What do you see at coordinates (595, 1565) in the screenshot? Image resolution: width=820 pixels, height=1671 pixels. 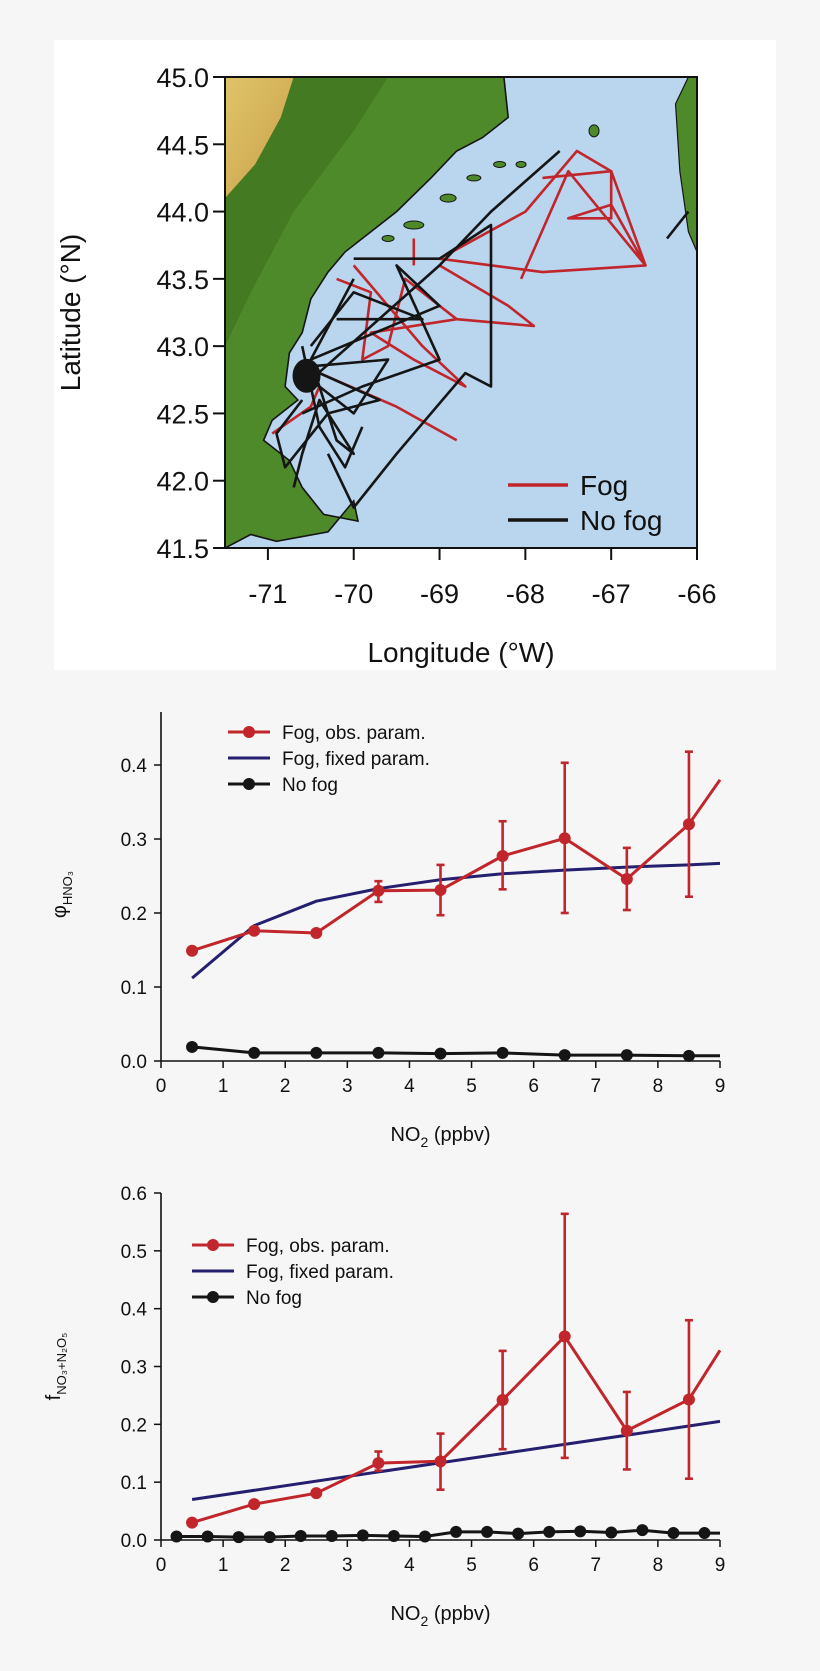 I see `x-tick-label-7: 7` at bounding box center [595, 1565].